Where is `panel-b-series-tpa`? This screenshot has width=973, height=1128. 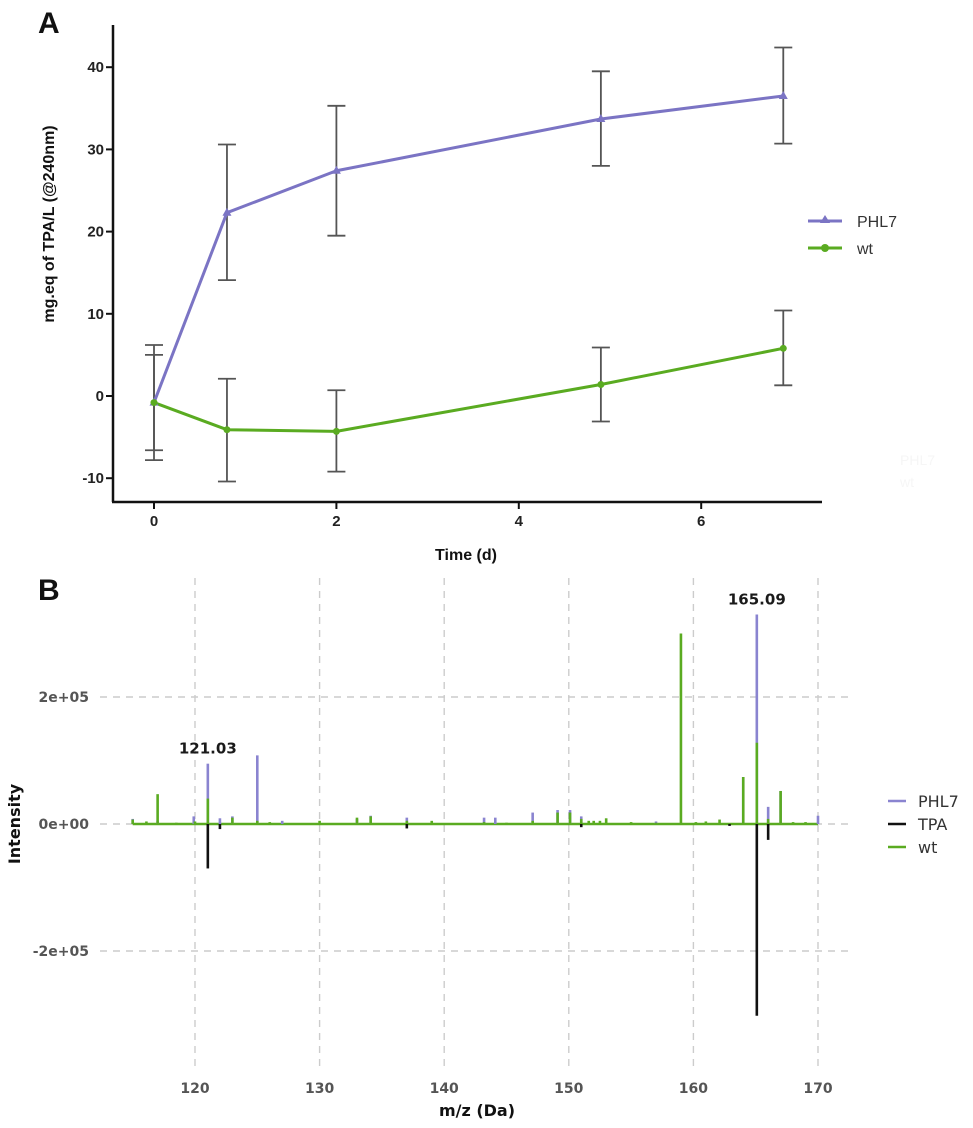 panel-b-series-tpa is located at coordinates (488, 920).